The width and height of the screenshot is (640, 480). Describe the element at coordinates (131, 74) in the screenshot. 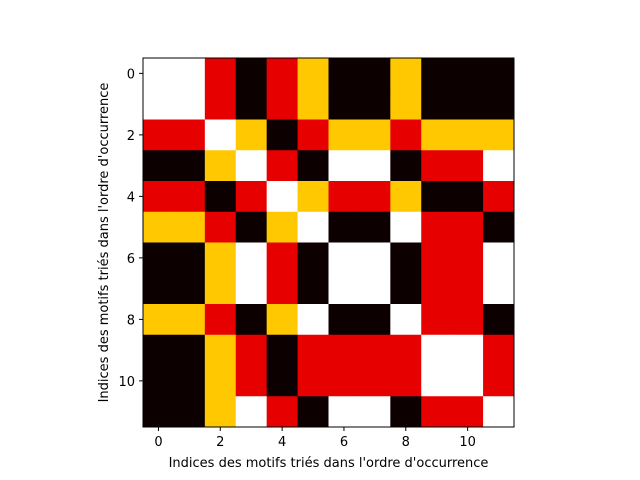

I see `y-tick-label: 0` at that location.